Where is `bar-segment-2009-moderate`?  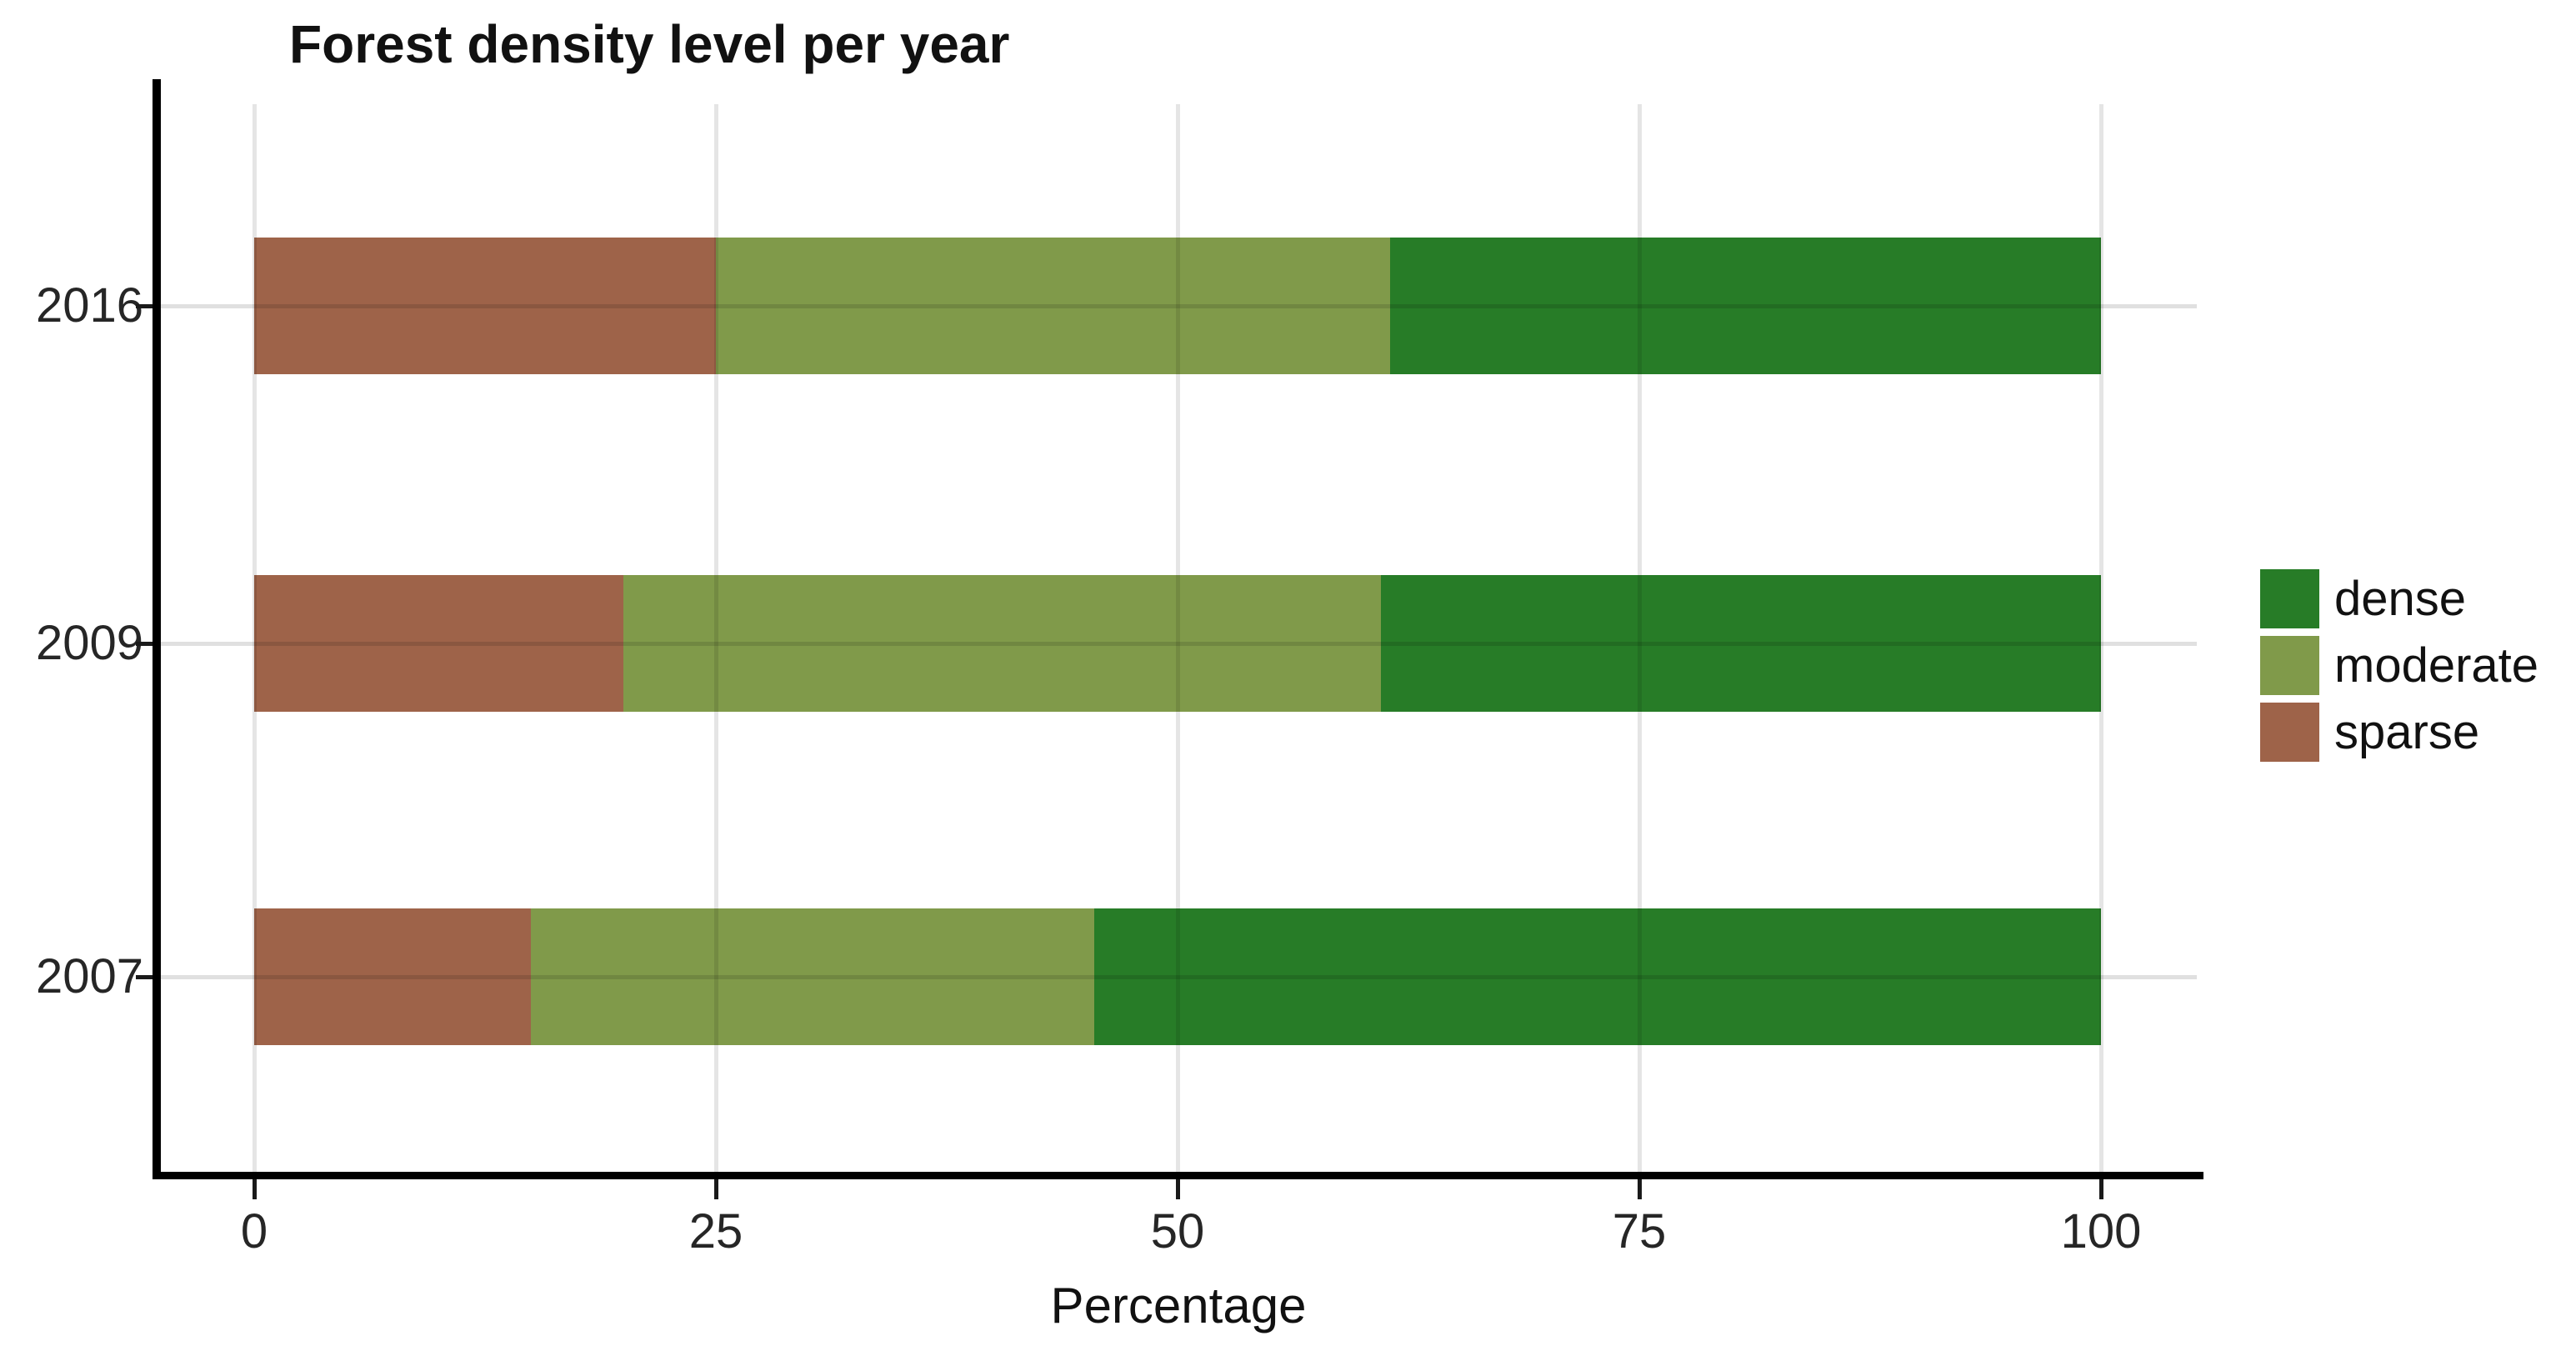
bar-segment-2009-moderate is located at coordinates (1002, 643).